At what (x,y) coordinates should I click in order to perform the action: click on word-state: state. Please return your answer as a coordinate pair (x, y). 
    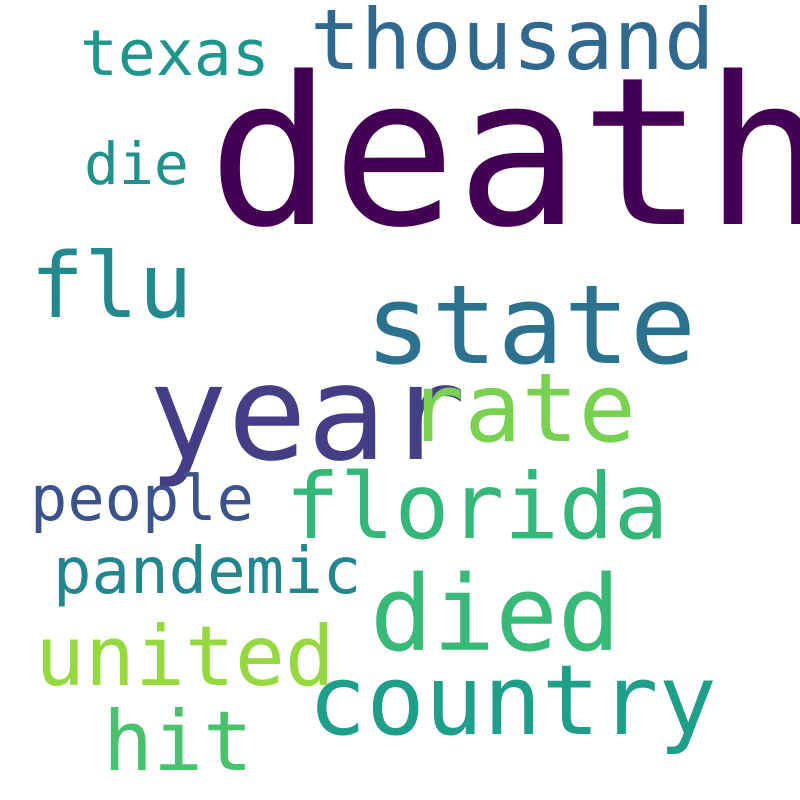
    Looking at the image, I should click on (531, 325).